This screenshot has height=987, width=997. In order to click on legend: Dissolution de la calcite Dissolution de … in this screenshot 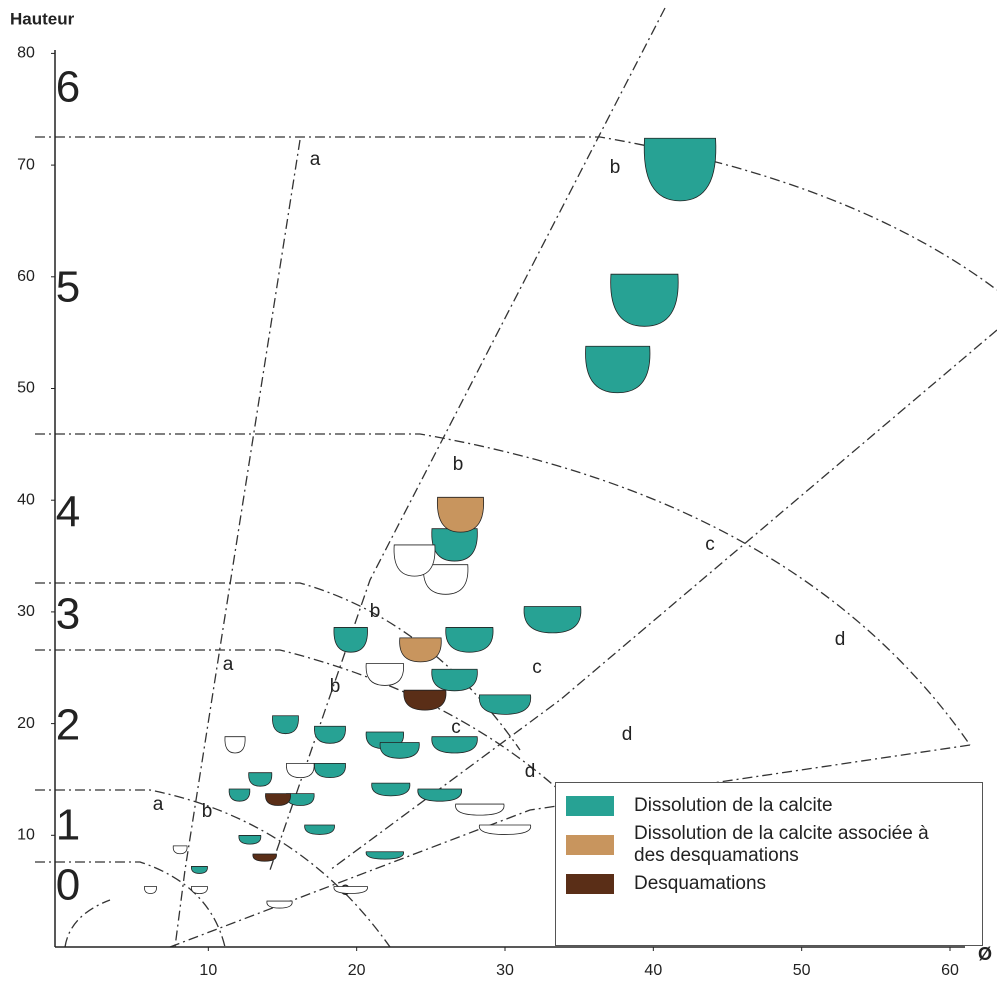, I will do `click(769, 864)`.